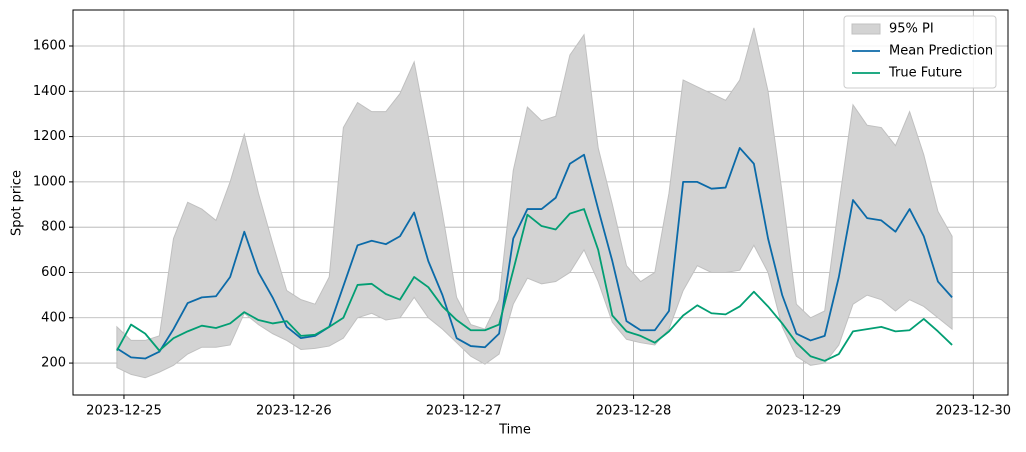 This screenshot has width=1026, height=452. I want to click on legend-label: Mean Prediction, so click(941, 51).